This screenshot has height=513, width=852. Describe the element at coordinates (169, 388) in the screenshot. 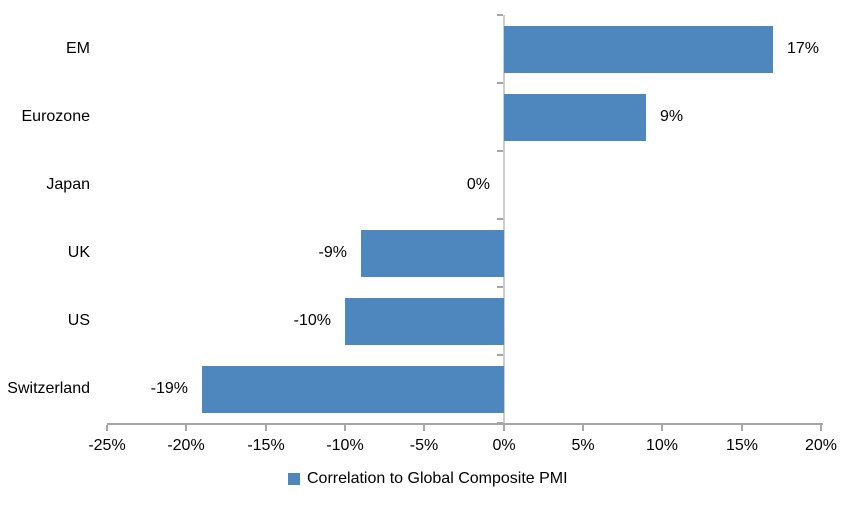

I see `value-label-switzerland: -19%` at that location.